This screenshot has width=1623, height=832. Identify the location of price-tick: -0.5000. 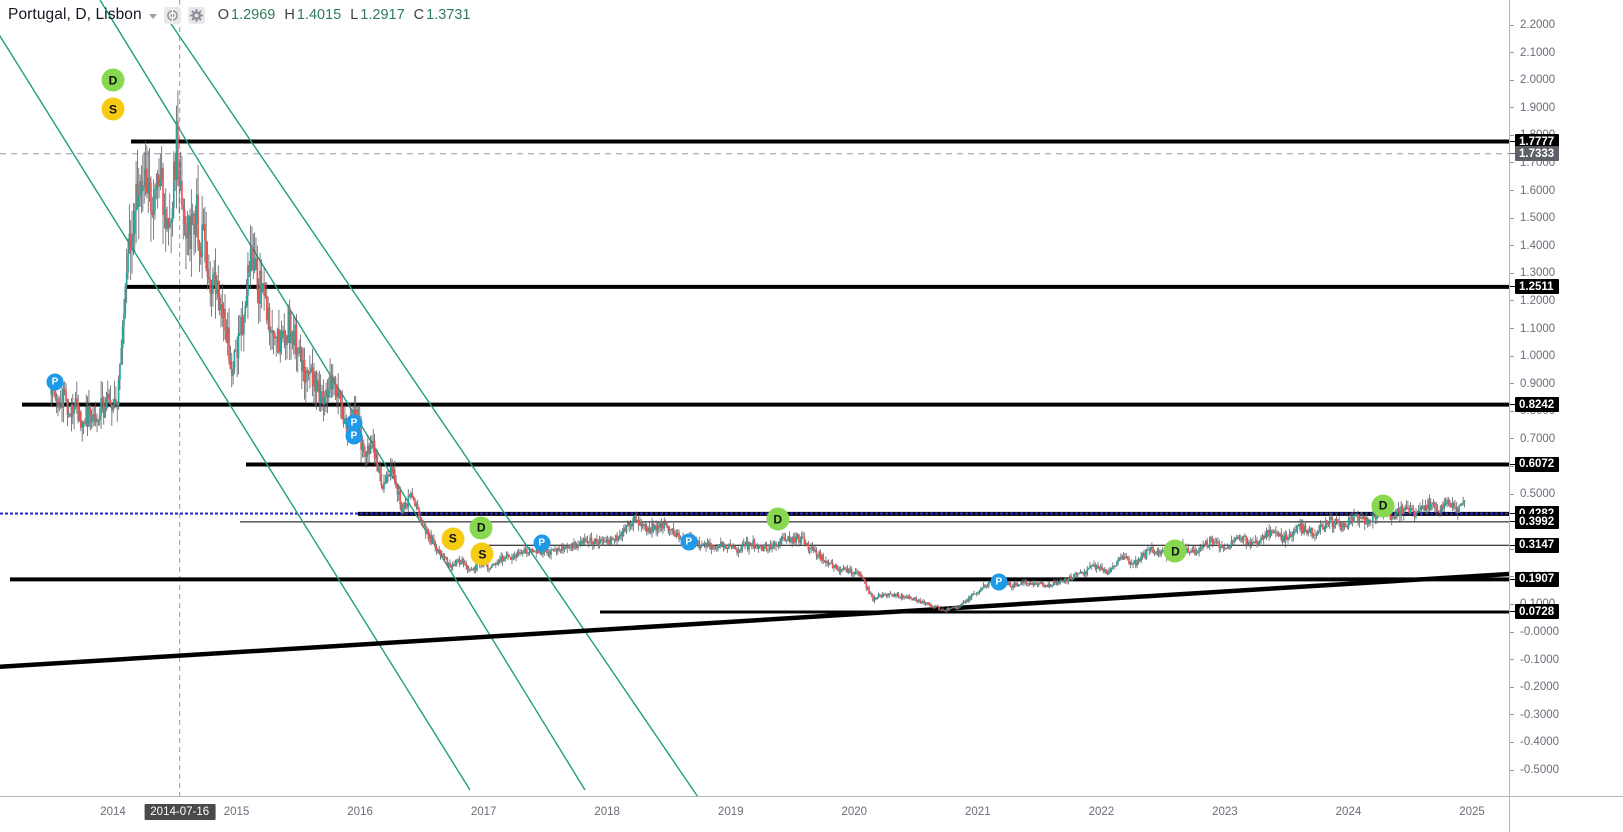
(1534, 770).